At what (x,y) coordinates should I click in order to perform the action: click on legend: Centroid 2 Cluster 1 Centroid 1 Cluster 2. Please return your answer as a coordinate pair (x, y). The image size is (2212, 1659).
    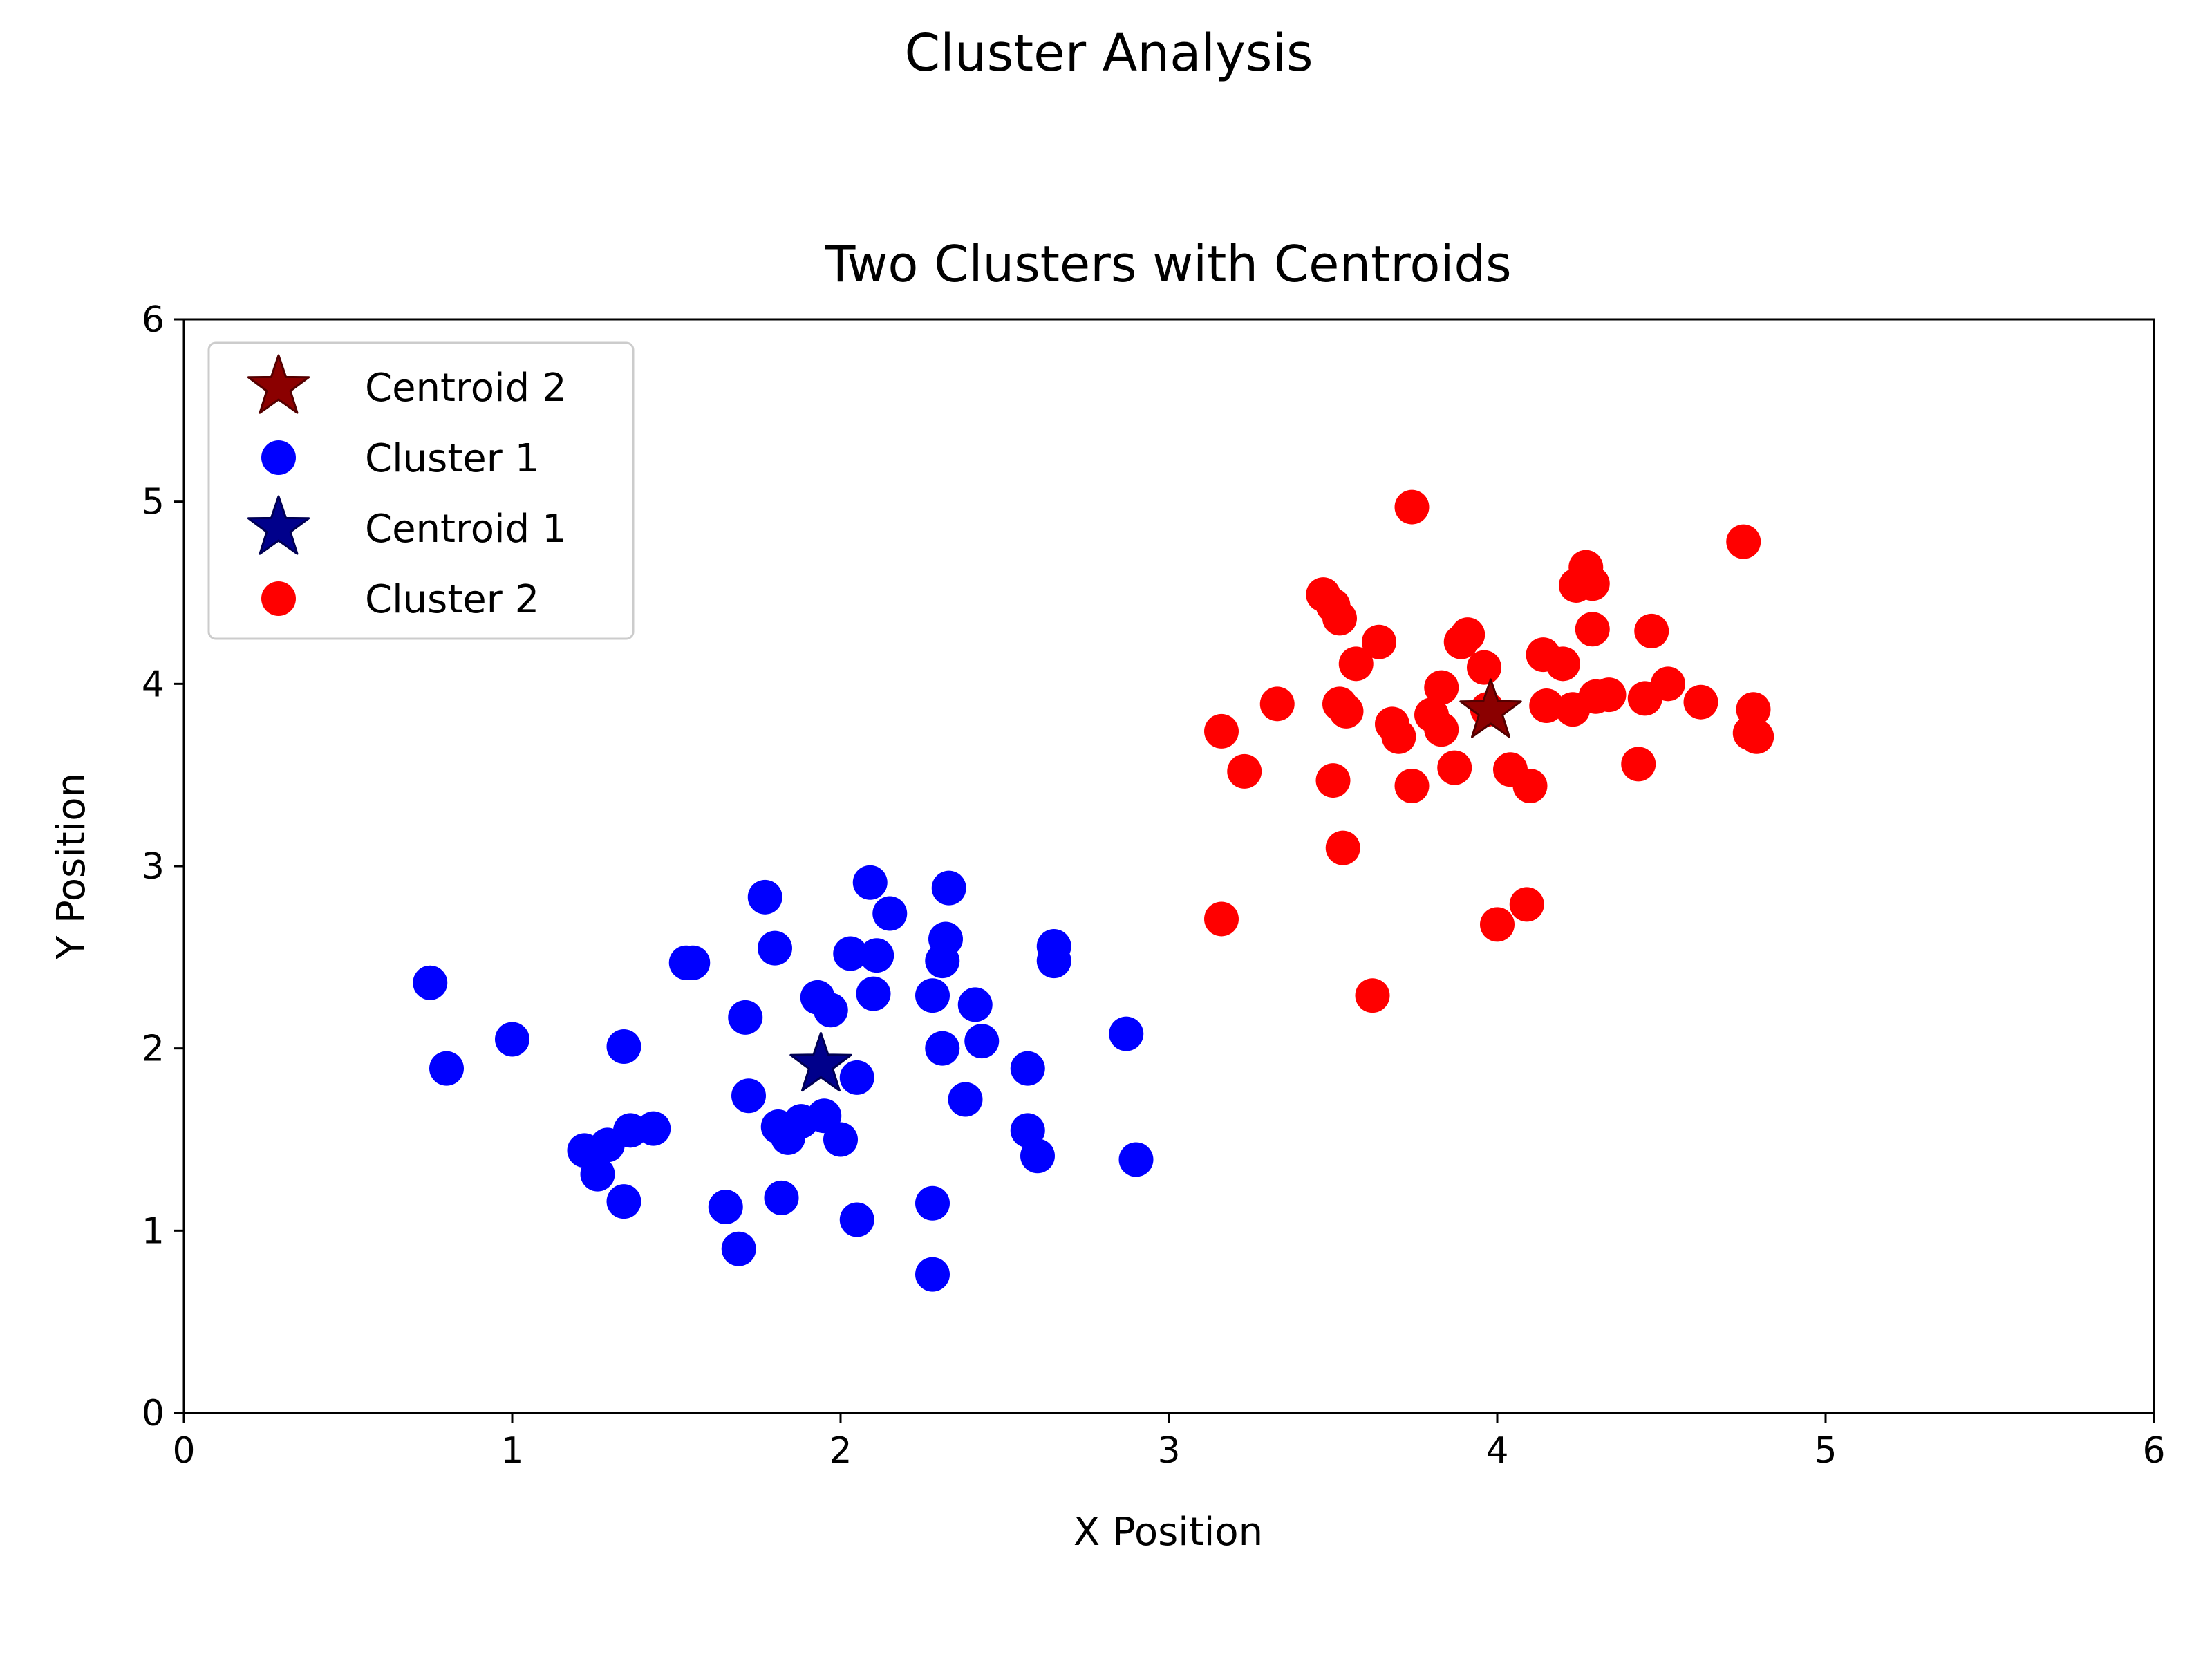
    Looking at the image, I should click on (421, 490).